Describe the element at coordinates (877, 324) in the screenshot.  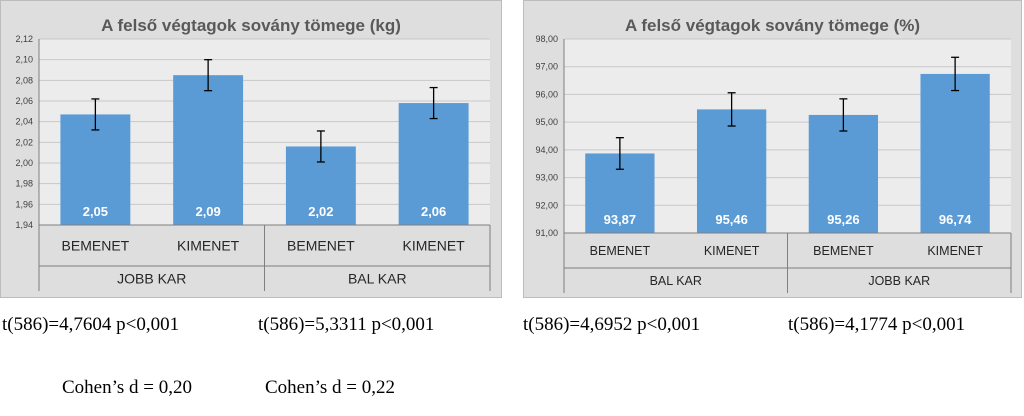
I see `stat-t-jobb-kar-percent: t(586)=4,1774 p<0,001` at that location.